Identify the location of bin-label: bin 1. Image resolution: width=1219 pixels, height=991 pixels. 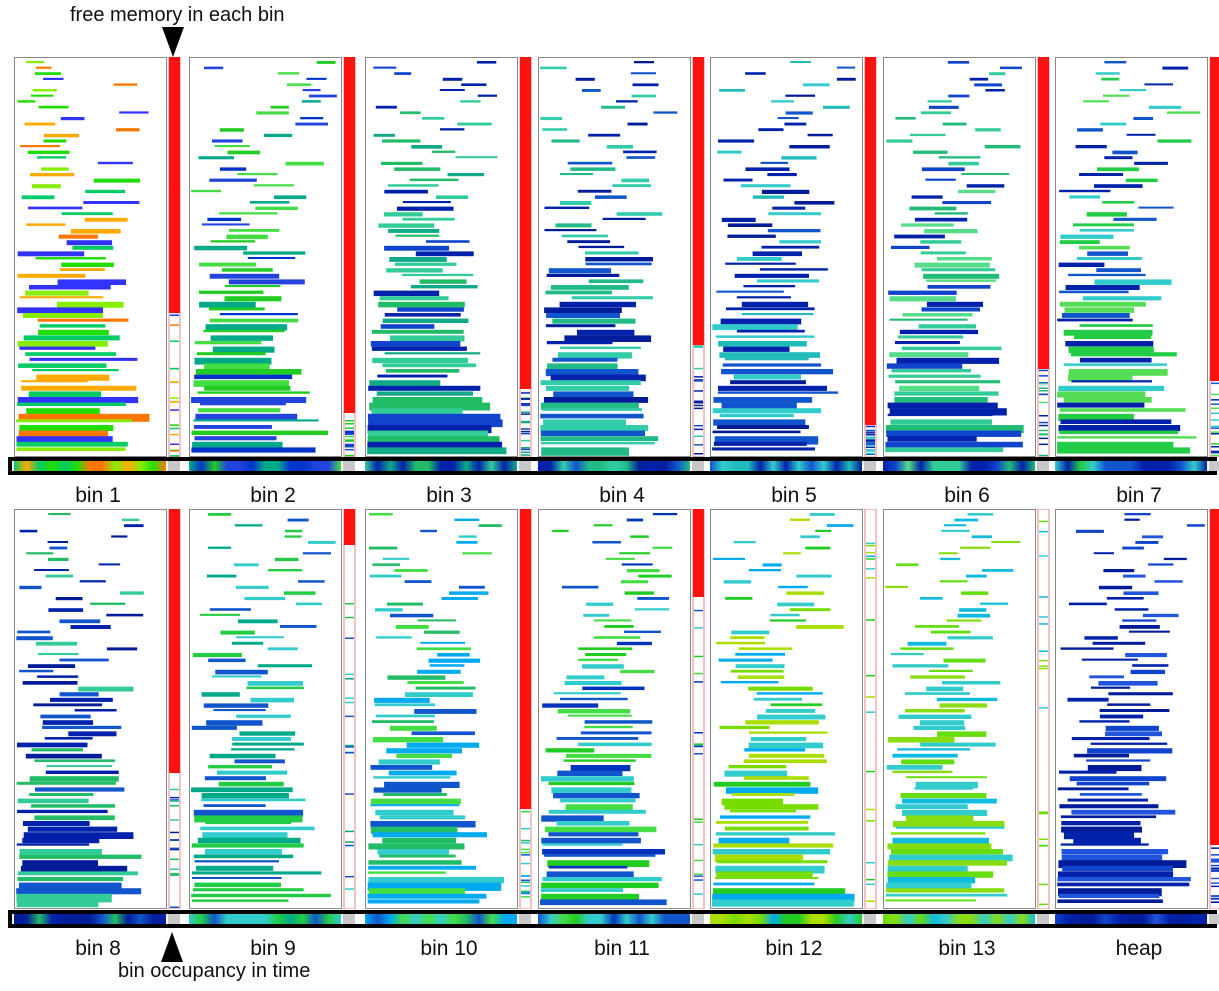
(98, 495).